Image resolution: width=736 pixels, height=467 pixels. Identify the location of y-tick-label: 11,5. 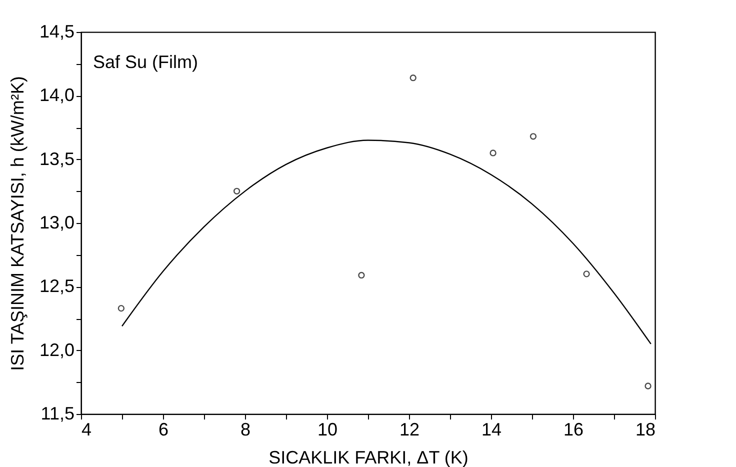
(57, 414).